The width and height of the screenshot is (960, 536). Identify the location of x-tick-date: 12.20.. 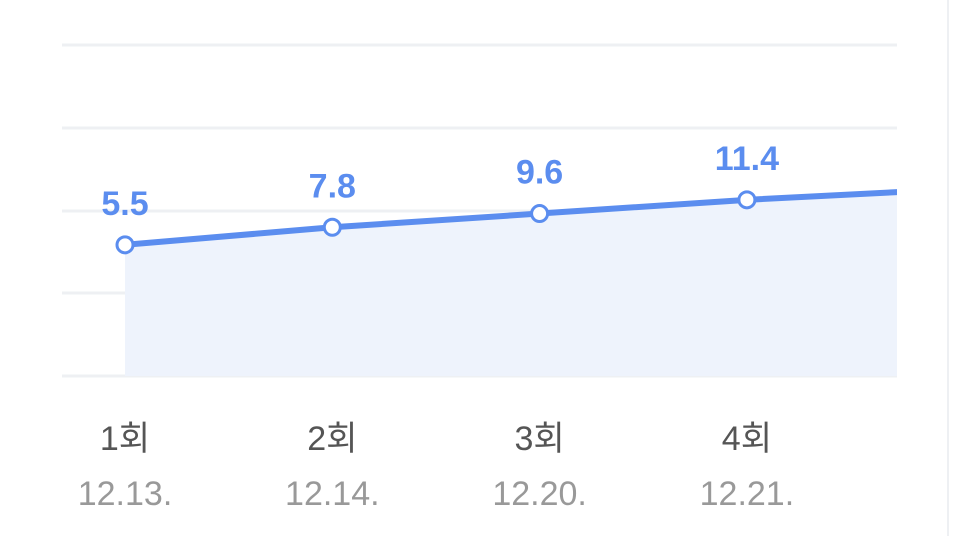
(539, 494).